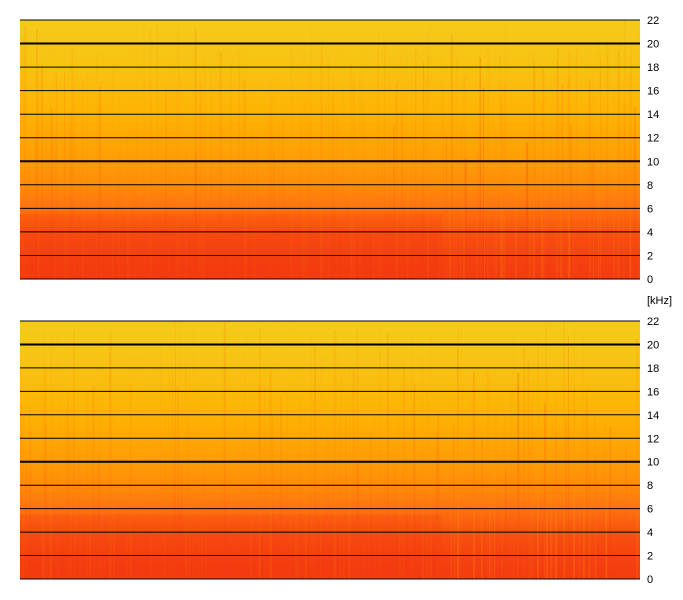  I want to click on y-axis-unit-label: [kHz], so click(659, 301).